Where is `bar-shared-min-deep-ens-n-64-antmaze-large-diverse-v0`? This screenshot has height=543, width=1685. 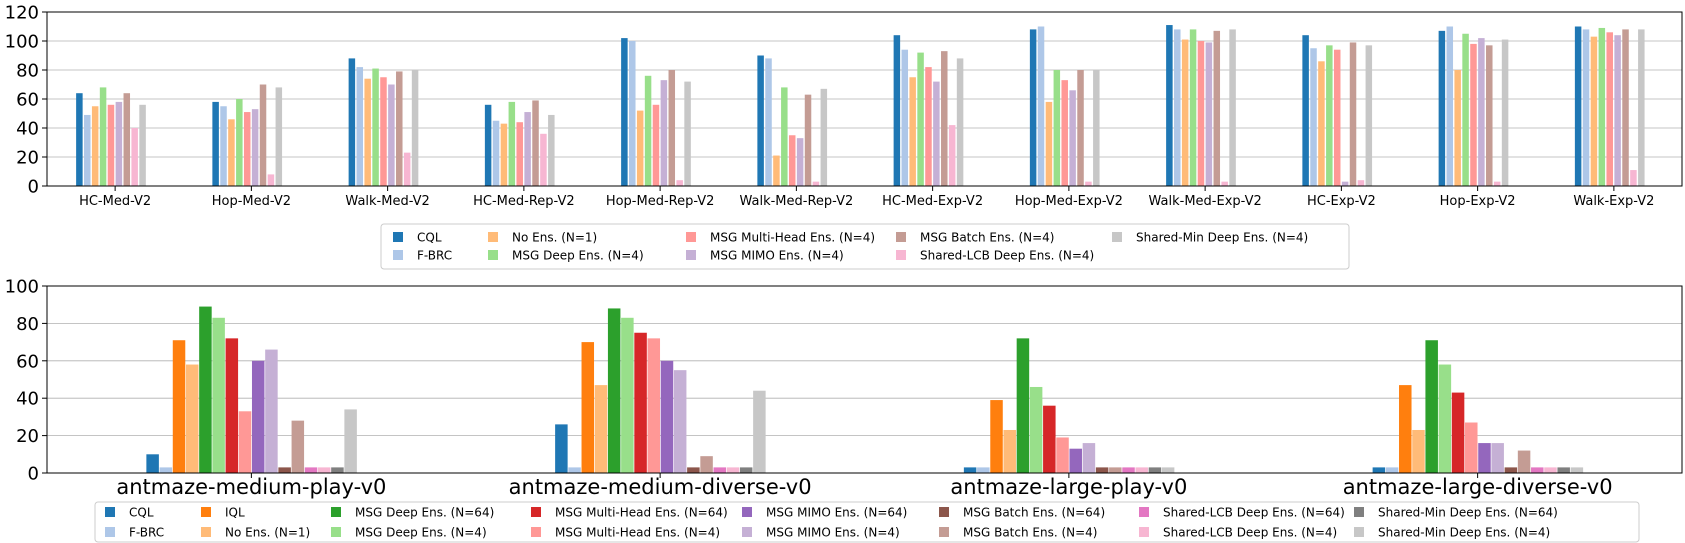
bar-shared-min-deep-ens-n-64-antmaze-large-diverse-v0 is located at coordinates (1563, 470).